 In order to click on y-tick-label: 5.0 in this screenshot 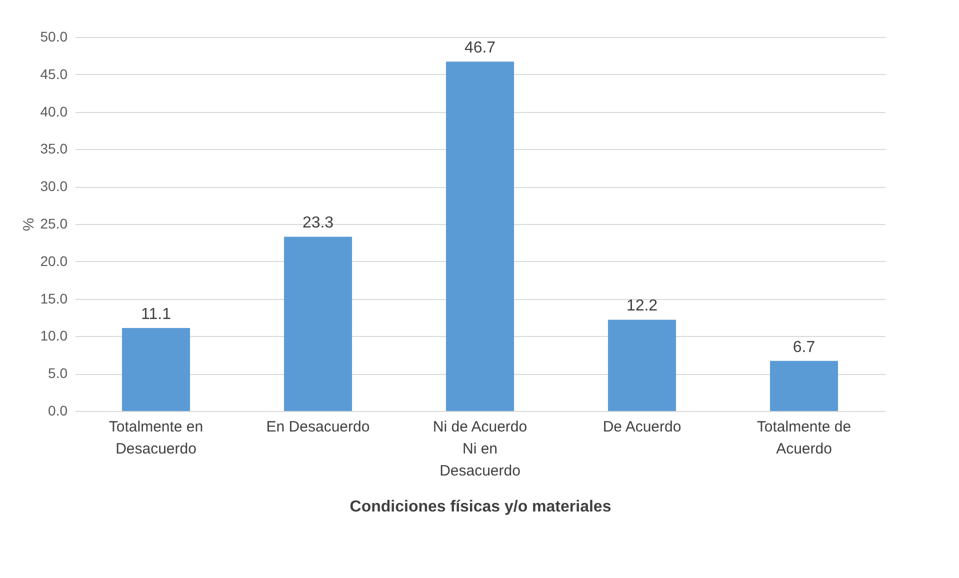, I will do `click(58, 373)`.